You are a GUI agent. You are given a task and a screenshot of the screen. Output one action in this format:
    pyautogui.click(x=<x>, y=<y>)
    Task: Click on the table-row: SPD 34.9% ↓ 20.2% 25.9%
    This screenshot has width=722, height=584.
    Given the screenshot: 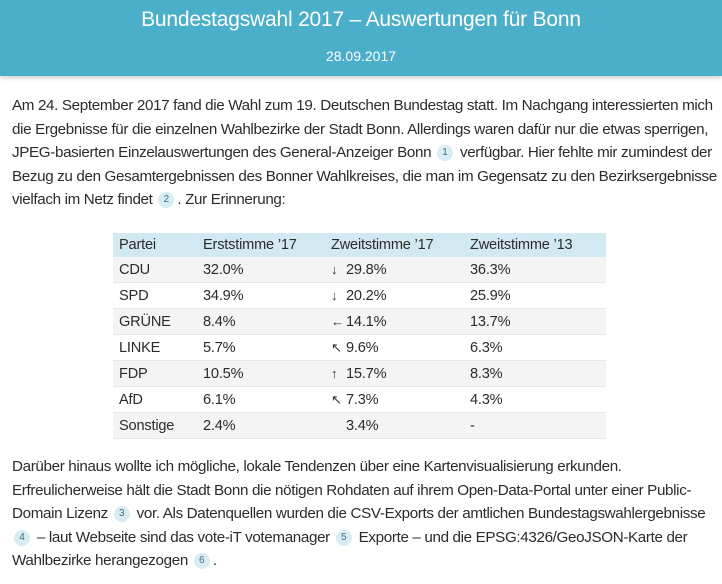 What is the action you would take?
    pyautogui.click(x=359, y=295)
    